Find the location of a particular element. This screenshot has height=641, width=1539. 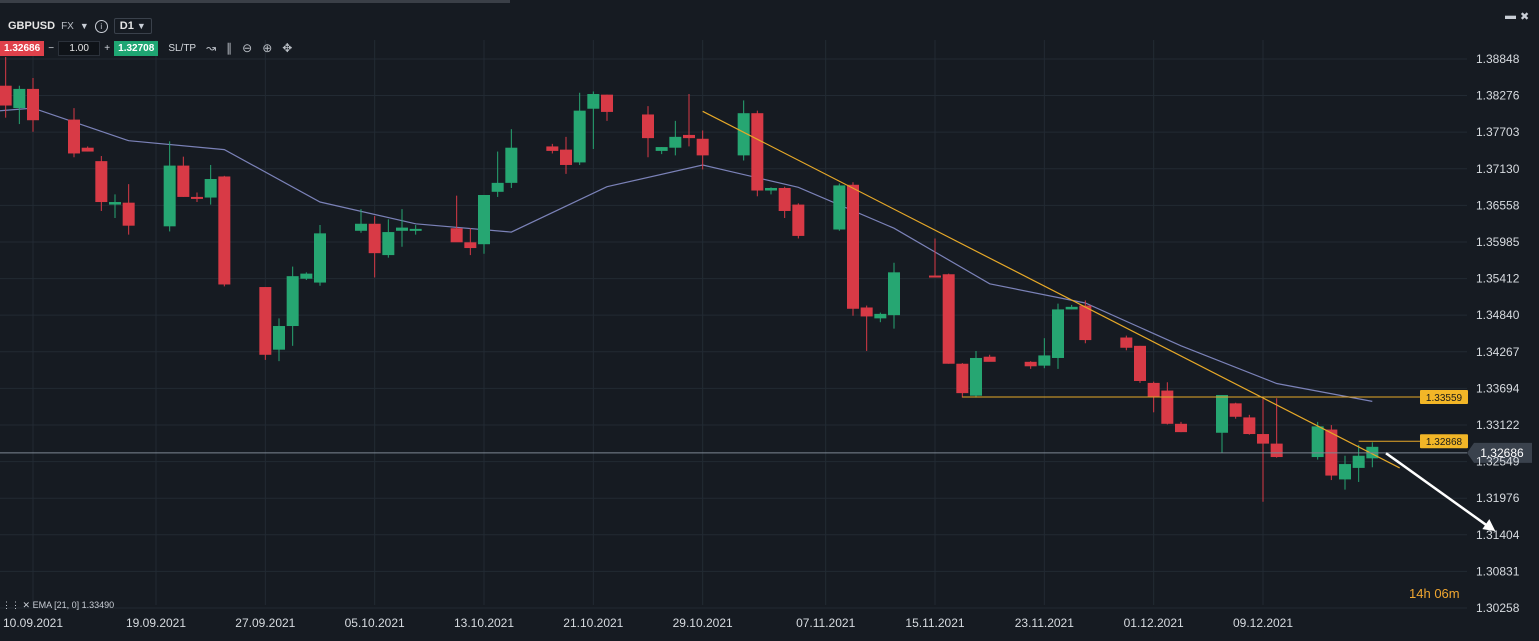

indicators-icon: ∥ is located at coordinates (229, 48).